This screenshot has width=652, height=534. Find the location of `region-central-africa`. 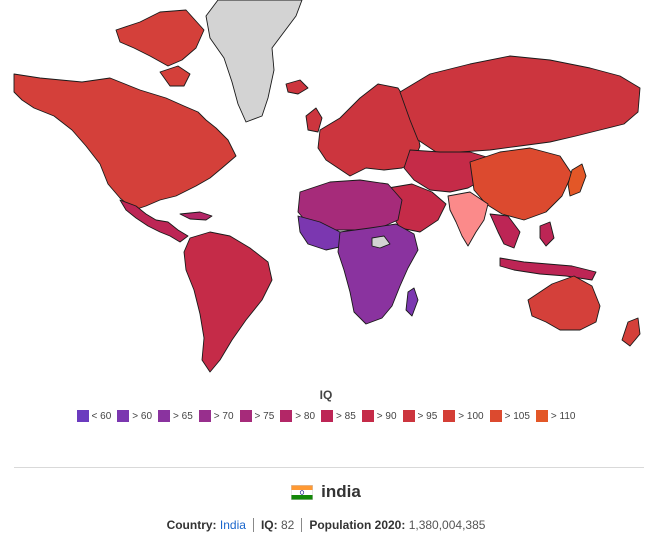

region-central-africa is located at coordinates (378, 274).